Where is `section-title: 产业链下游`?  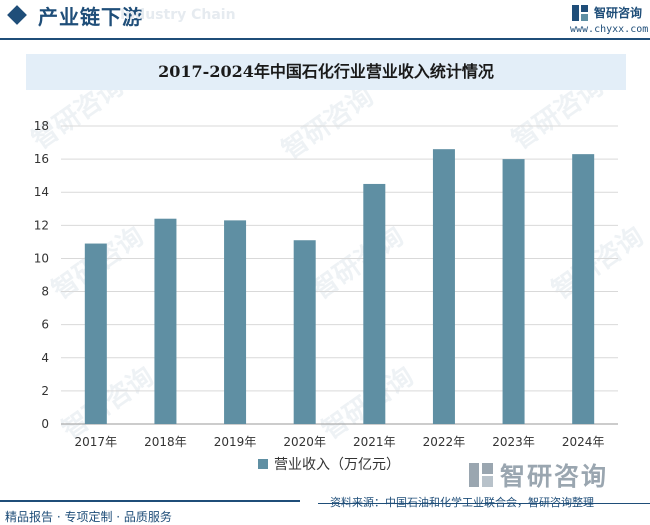 section-title: 产业链下游 is located at coordinates (90, 17).